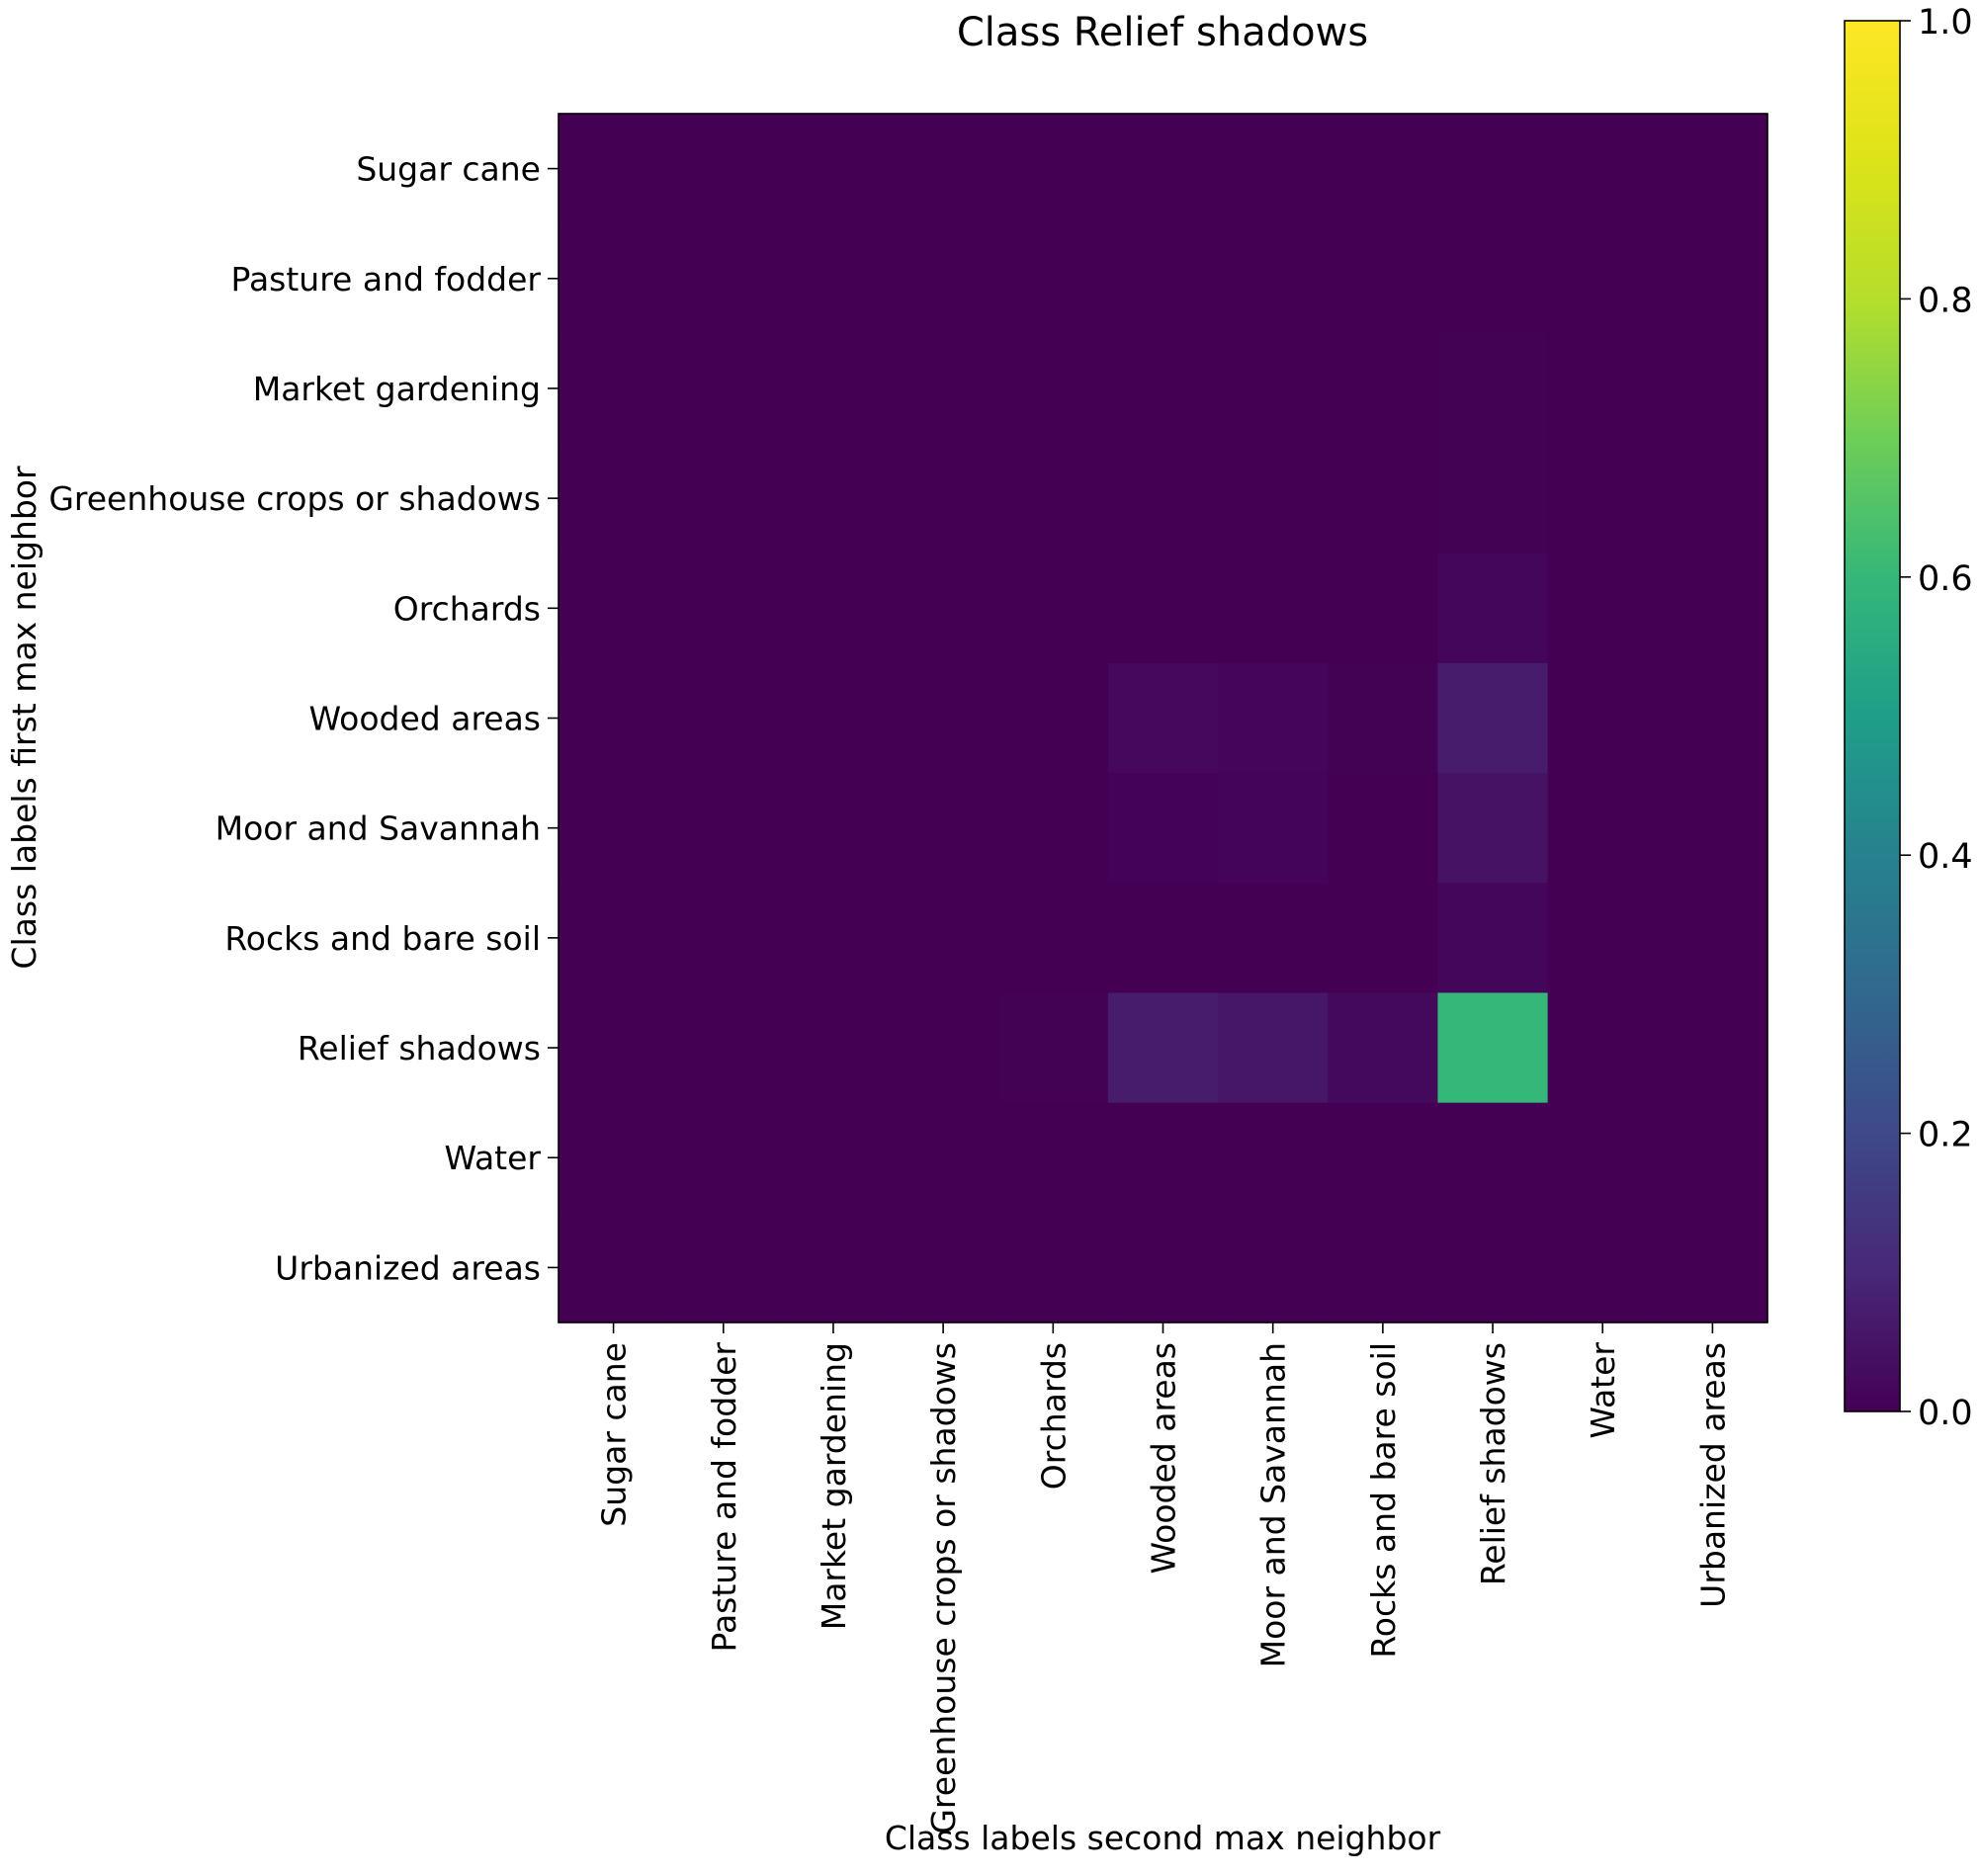  I want to click on y-tick-label: Urbanized areas, so click(408, 1267).